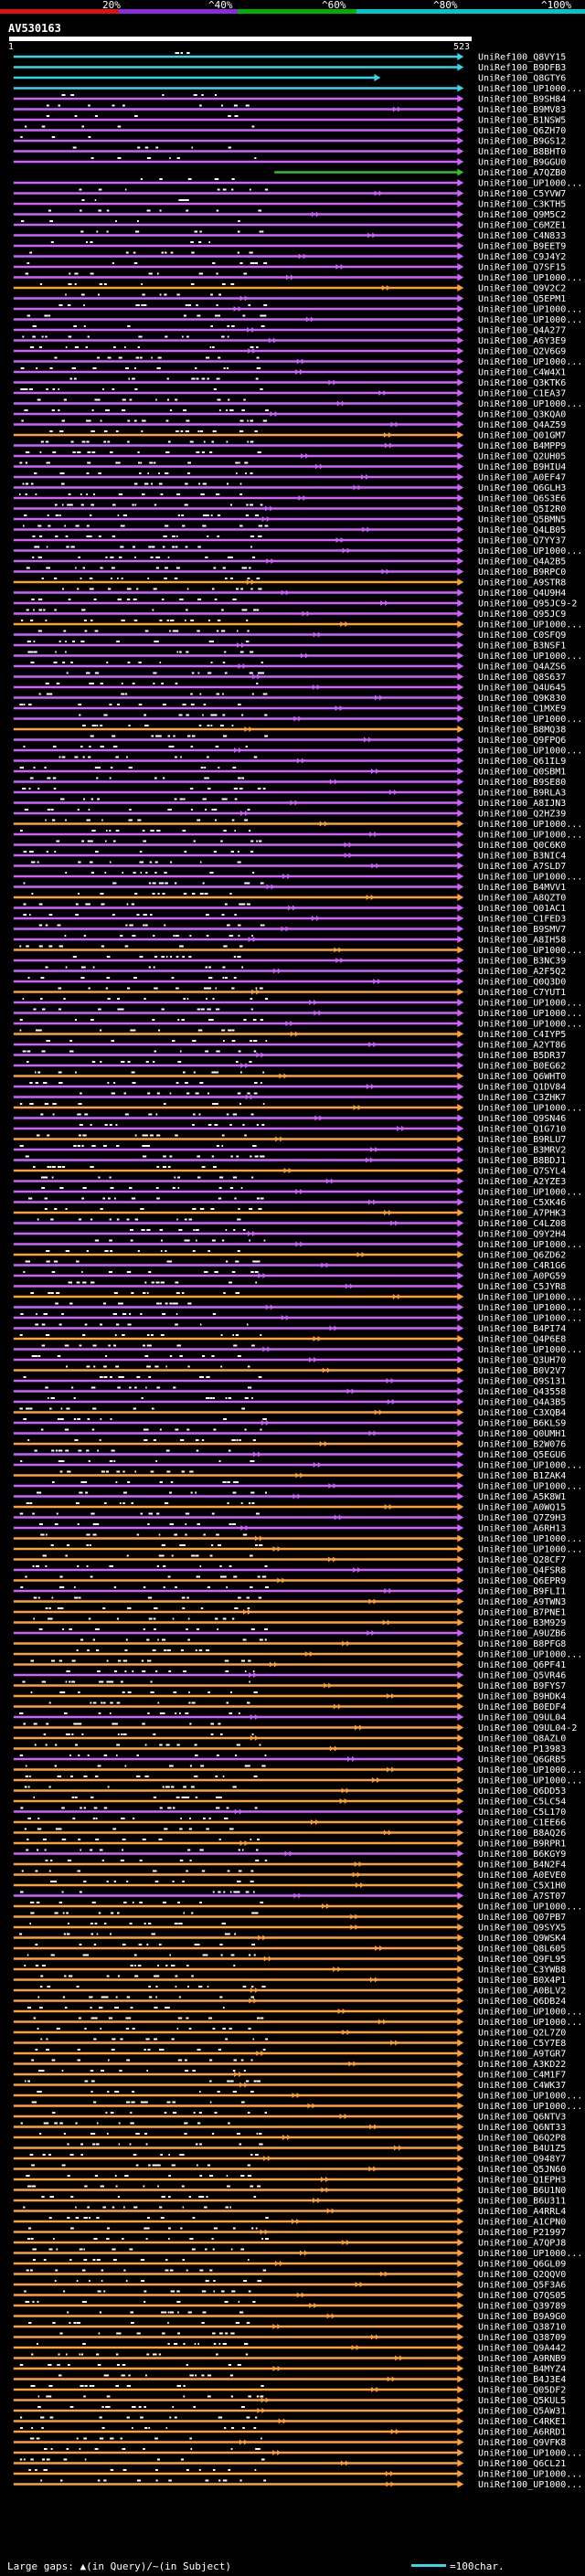 The width and height of the screenshot is (585, 2576). What do you see at coordinates (522, 1508) in the screenshot?
I see `hit-label: UniRef100_A0WQ15` at bounding box center [522, 1508].